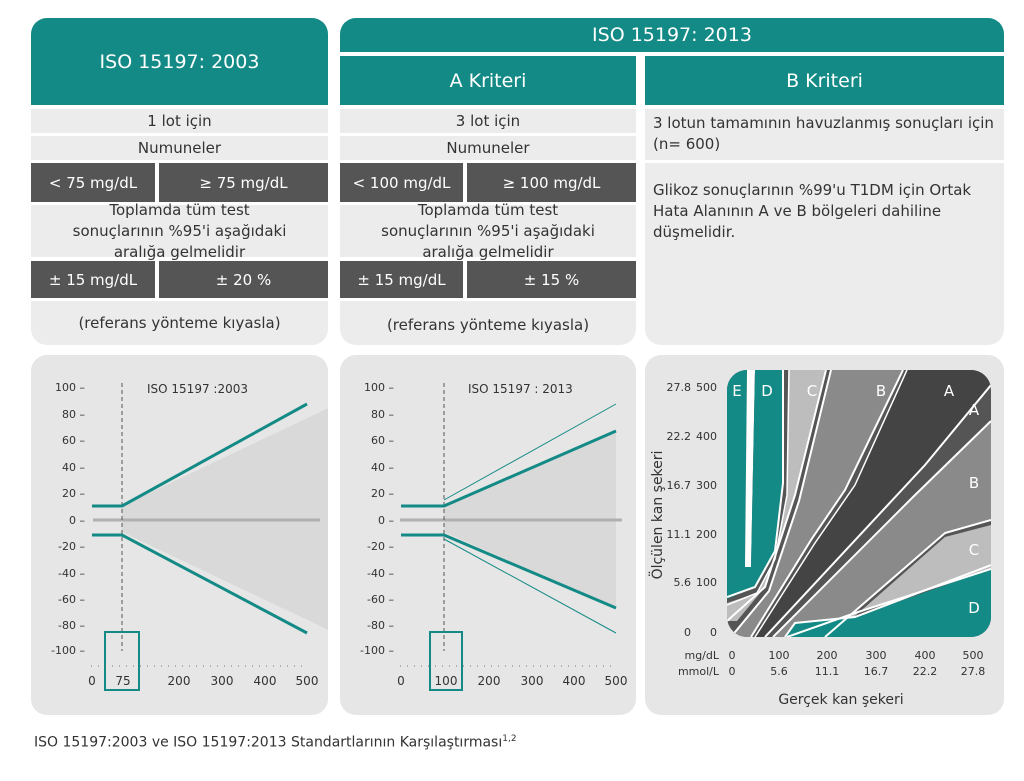  Describe the element at coordinates (679, 387) in the screenshot. I see `y-mmol-tick: 27.8` at that location.